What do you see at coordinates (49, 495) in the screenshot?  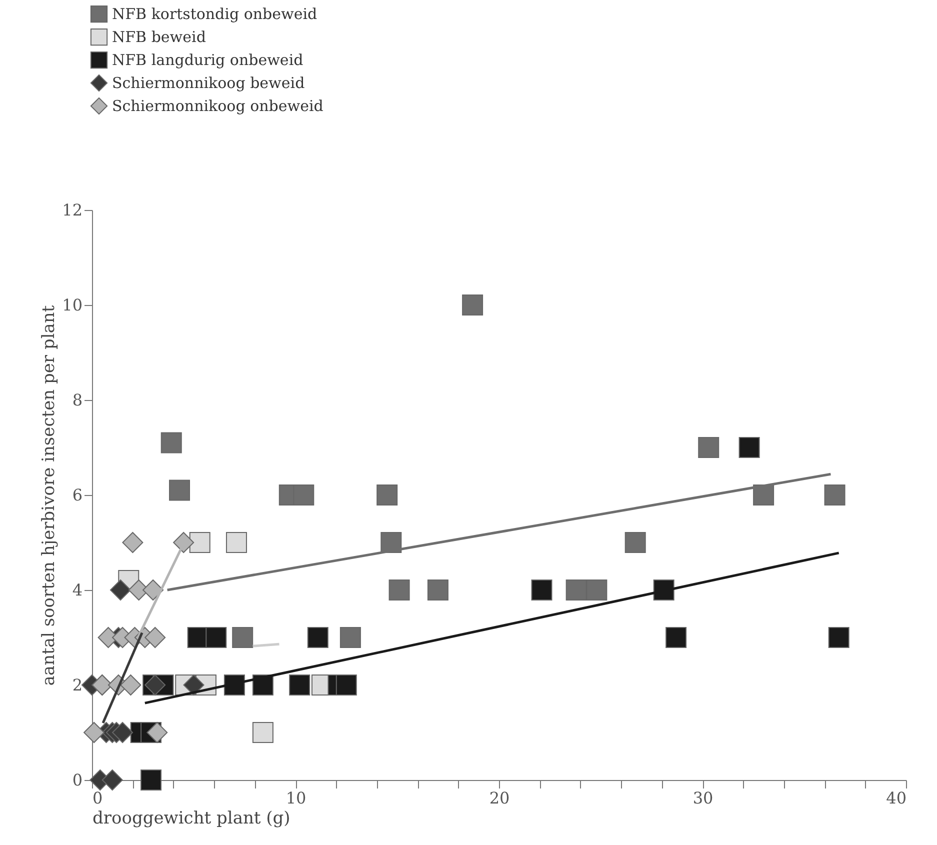 I see `y-axis-title: aantal soorten hjerbivore insecten per plant` at bounding box center [49, 495].